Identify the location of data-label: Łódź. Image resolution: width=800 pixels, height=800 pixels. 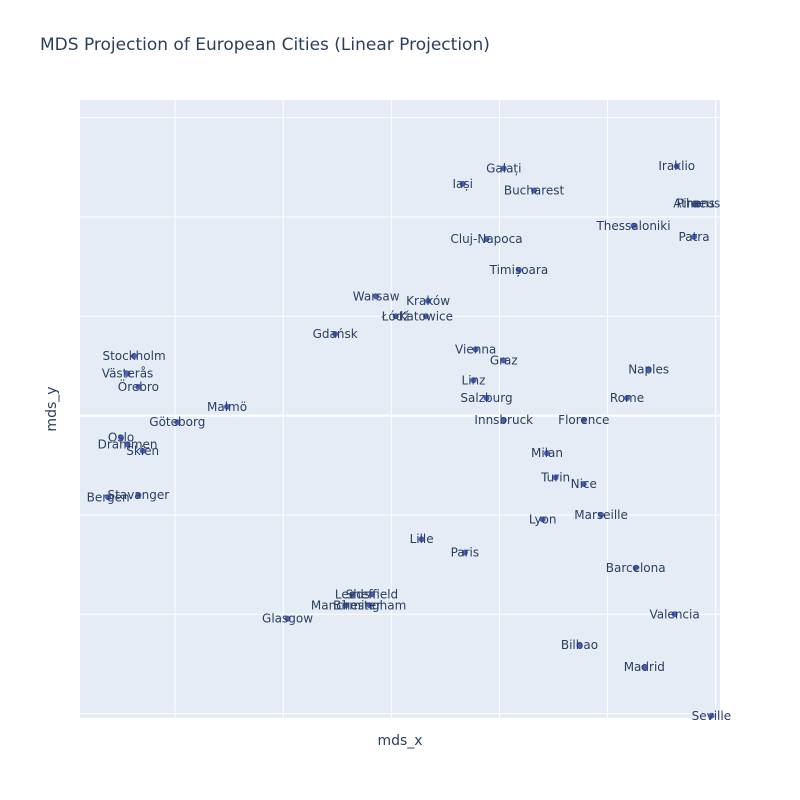
(395, 316).